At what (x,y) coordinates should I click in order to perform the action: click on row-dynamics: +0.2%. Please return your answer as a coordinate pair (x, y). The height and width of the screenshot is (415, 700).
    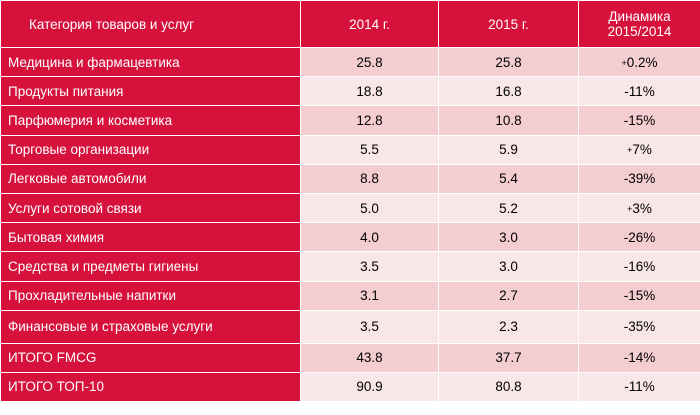
    Looking at the image, I should click on (639, 62).